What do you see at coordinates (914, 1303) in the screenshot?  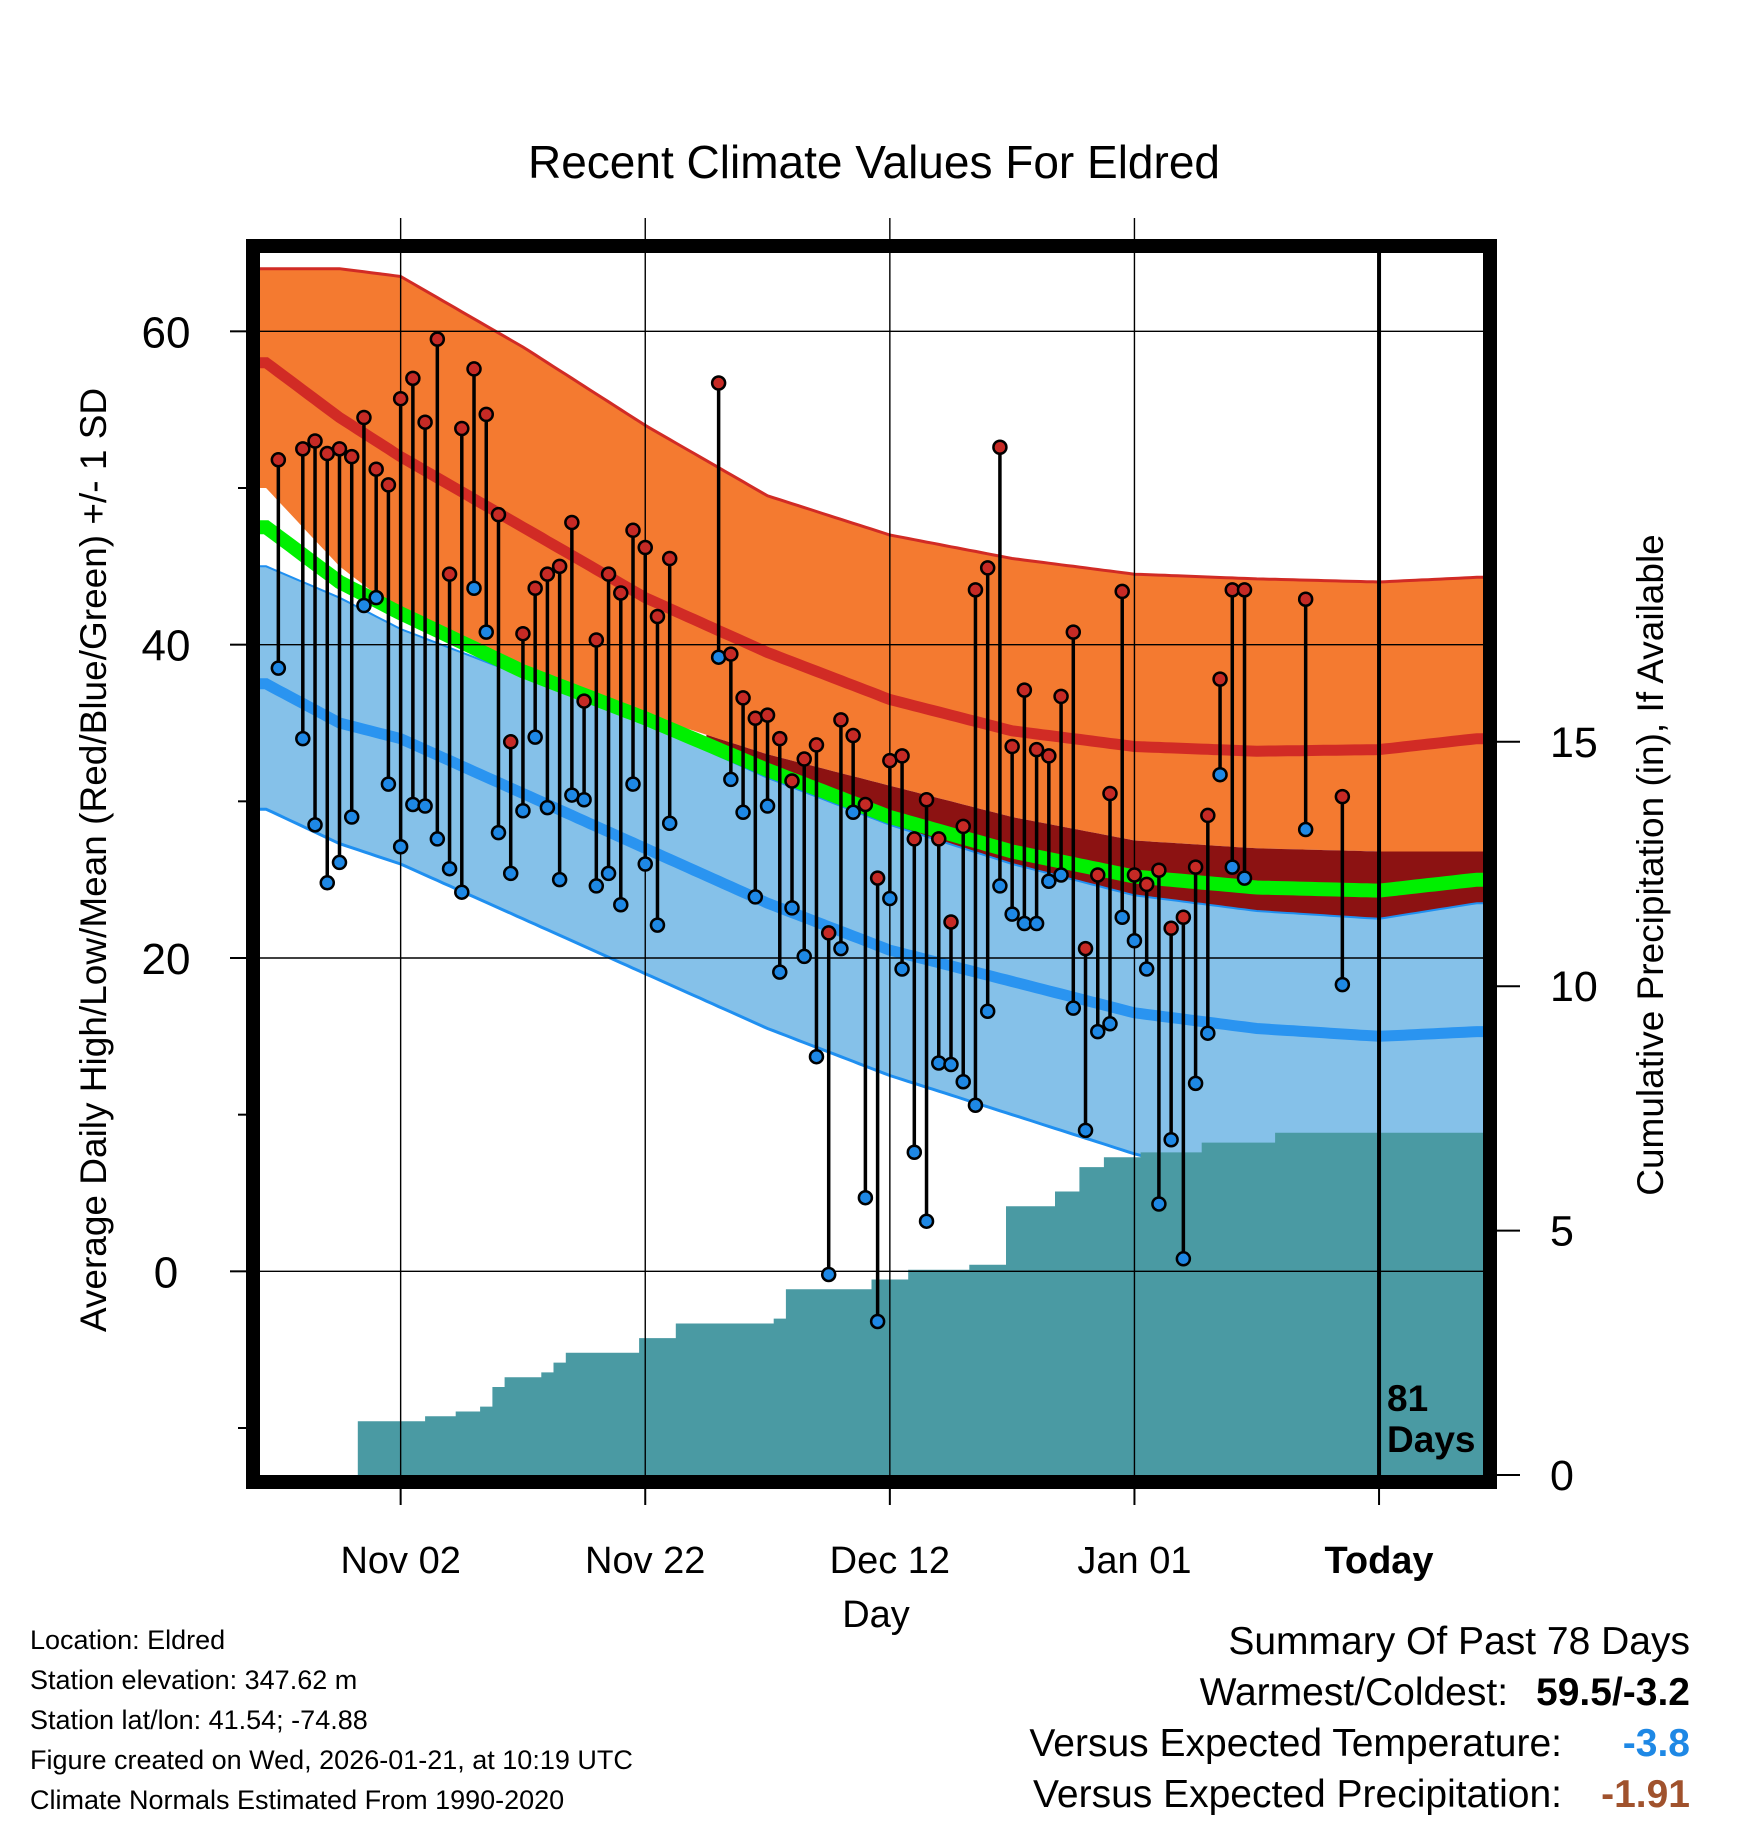 I see `precipitation-area` at bounding box center [914, 1303].